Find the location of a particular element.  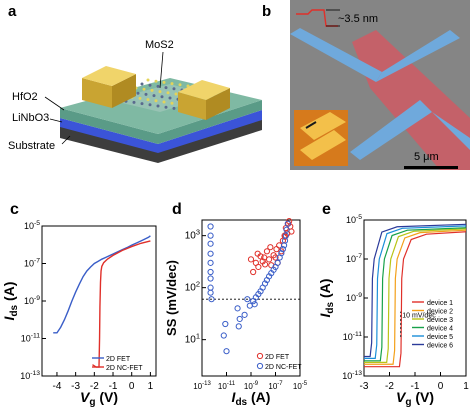

chart-c-xtick-label: 0 is located at coordinates (132, 386).